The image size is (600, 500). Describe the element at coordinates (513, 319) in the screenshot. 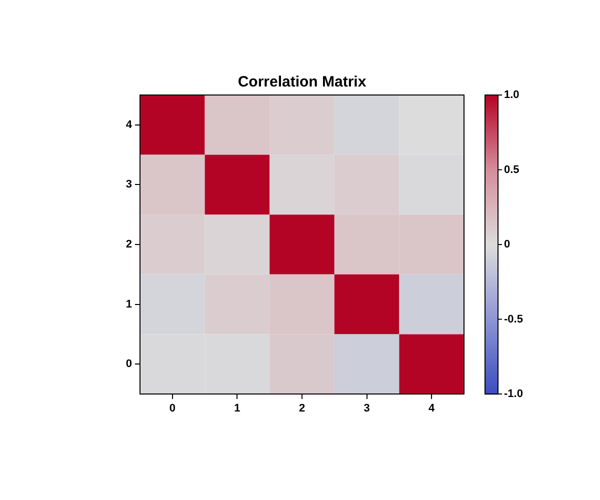

I see `color-bar-label: -0.5` at that location.